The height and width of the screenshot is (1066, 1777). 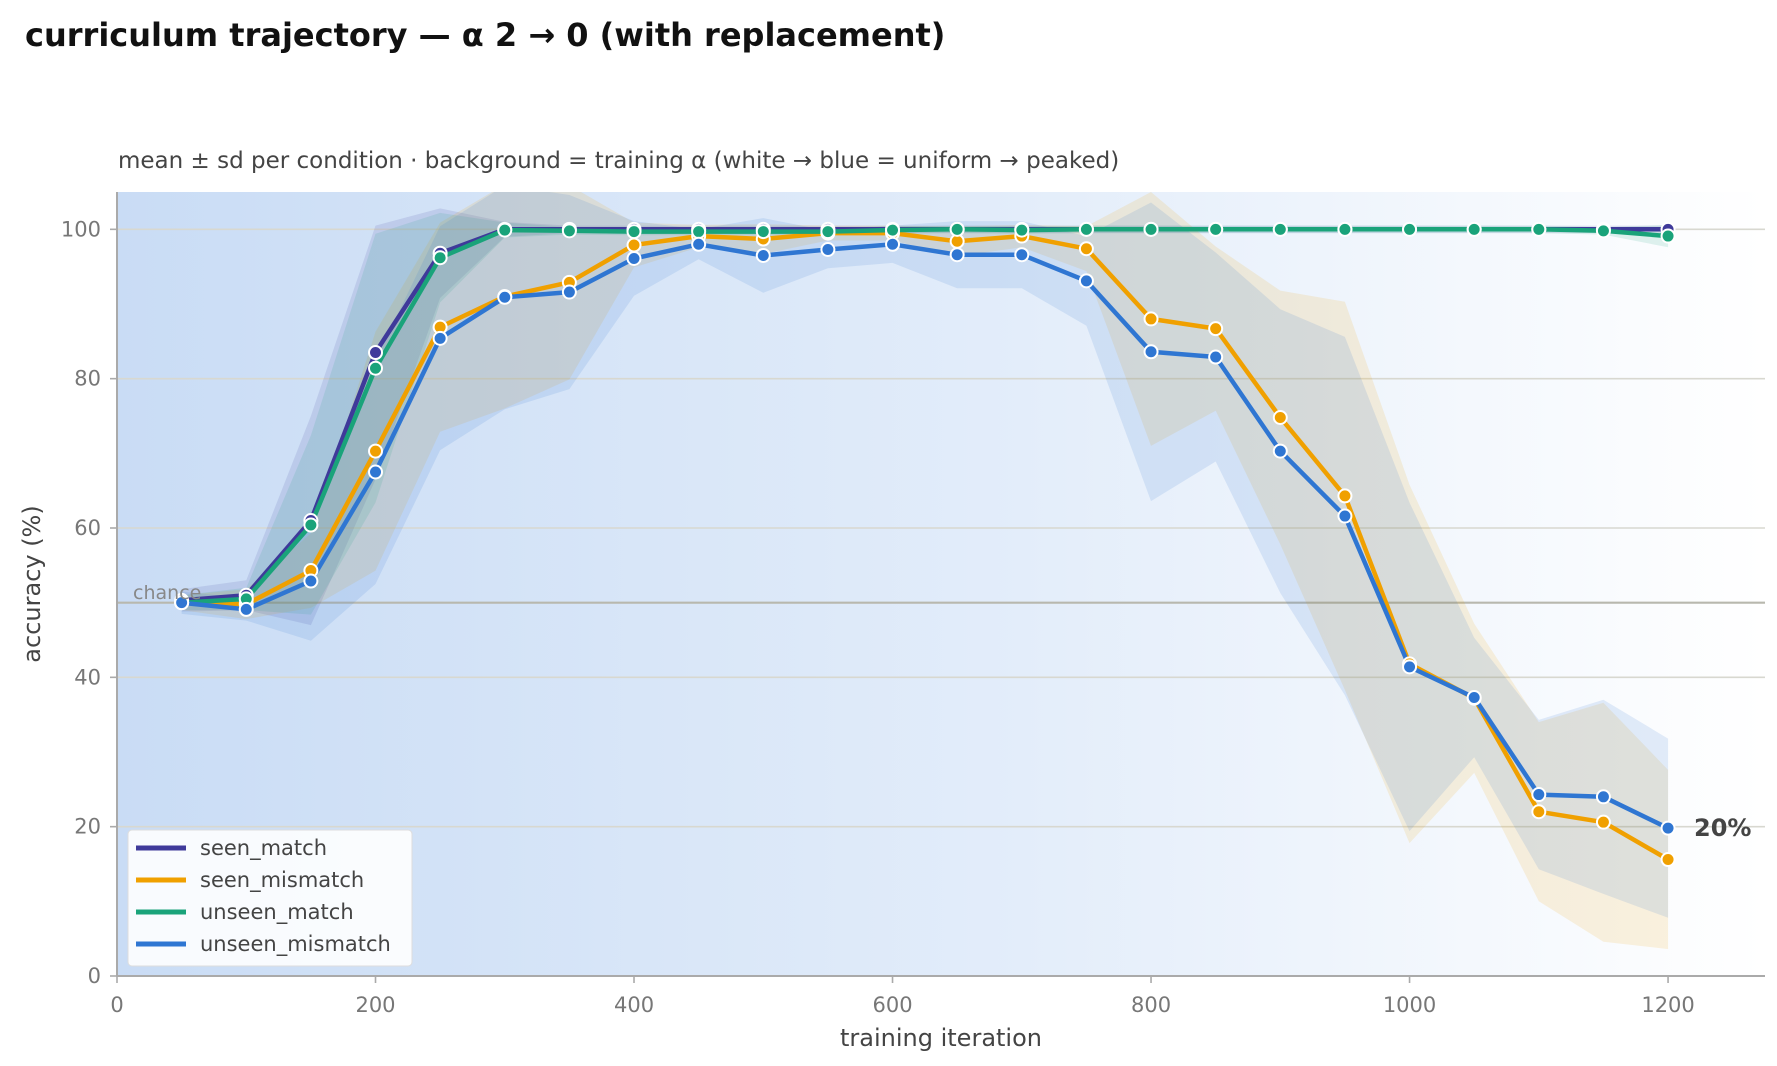 What do you see at coordinates (94, 976) in the screenshot?
I see `y-tick-label-0: 0` at bounding box center [94, 976].